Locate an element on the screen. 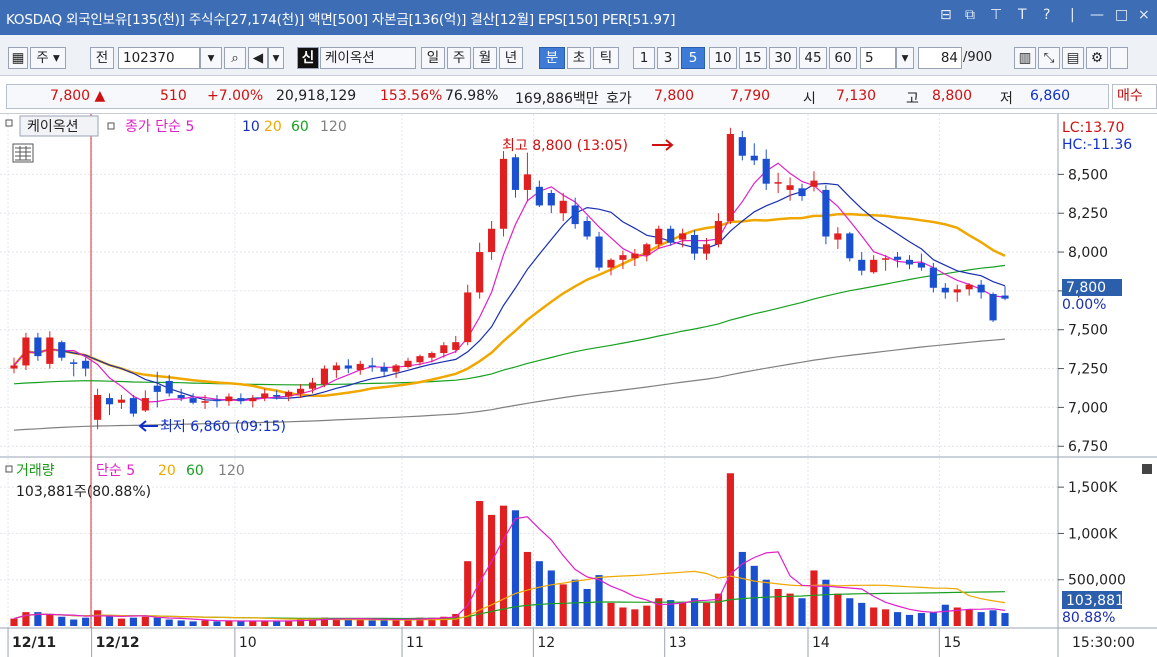 The height and width of the screenshot is (657, 1157). current-price: 7,800 ▲ is located at coordinates (78, 96).